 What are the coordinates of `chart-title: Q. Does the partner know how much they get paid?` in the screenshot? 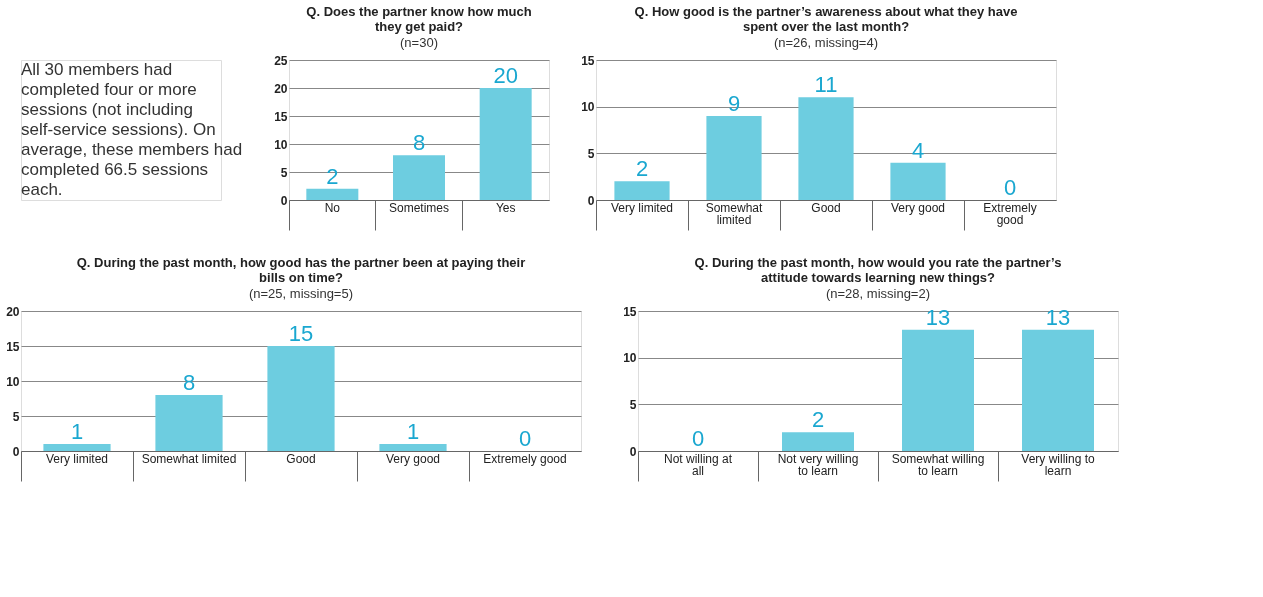 It's located at (419, 19).